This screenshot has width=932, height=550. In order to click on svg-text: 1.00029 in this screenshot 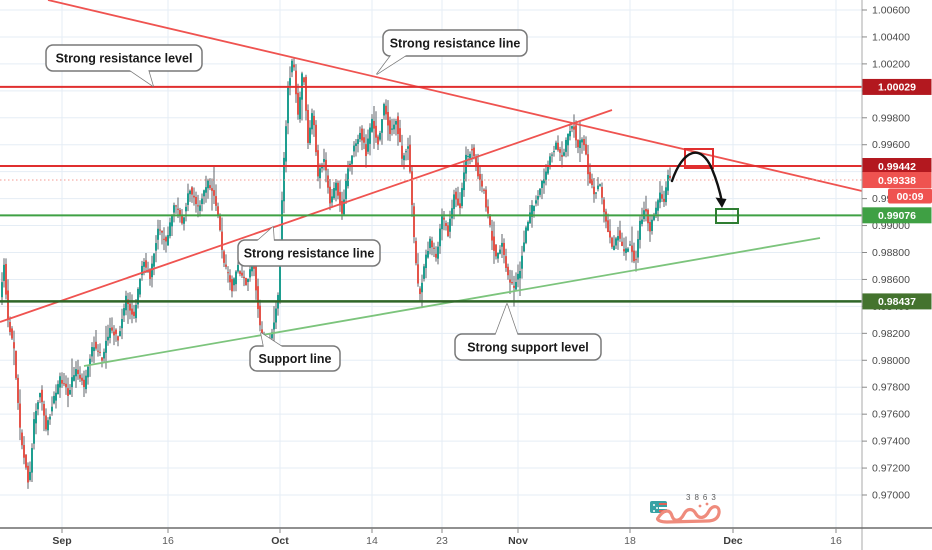, I will do `click(897, 88)`.